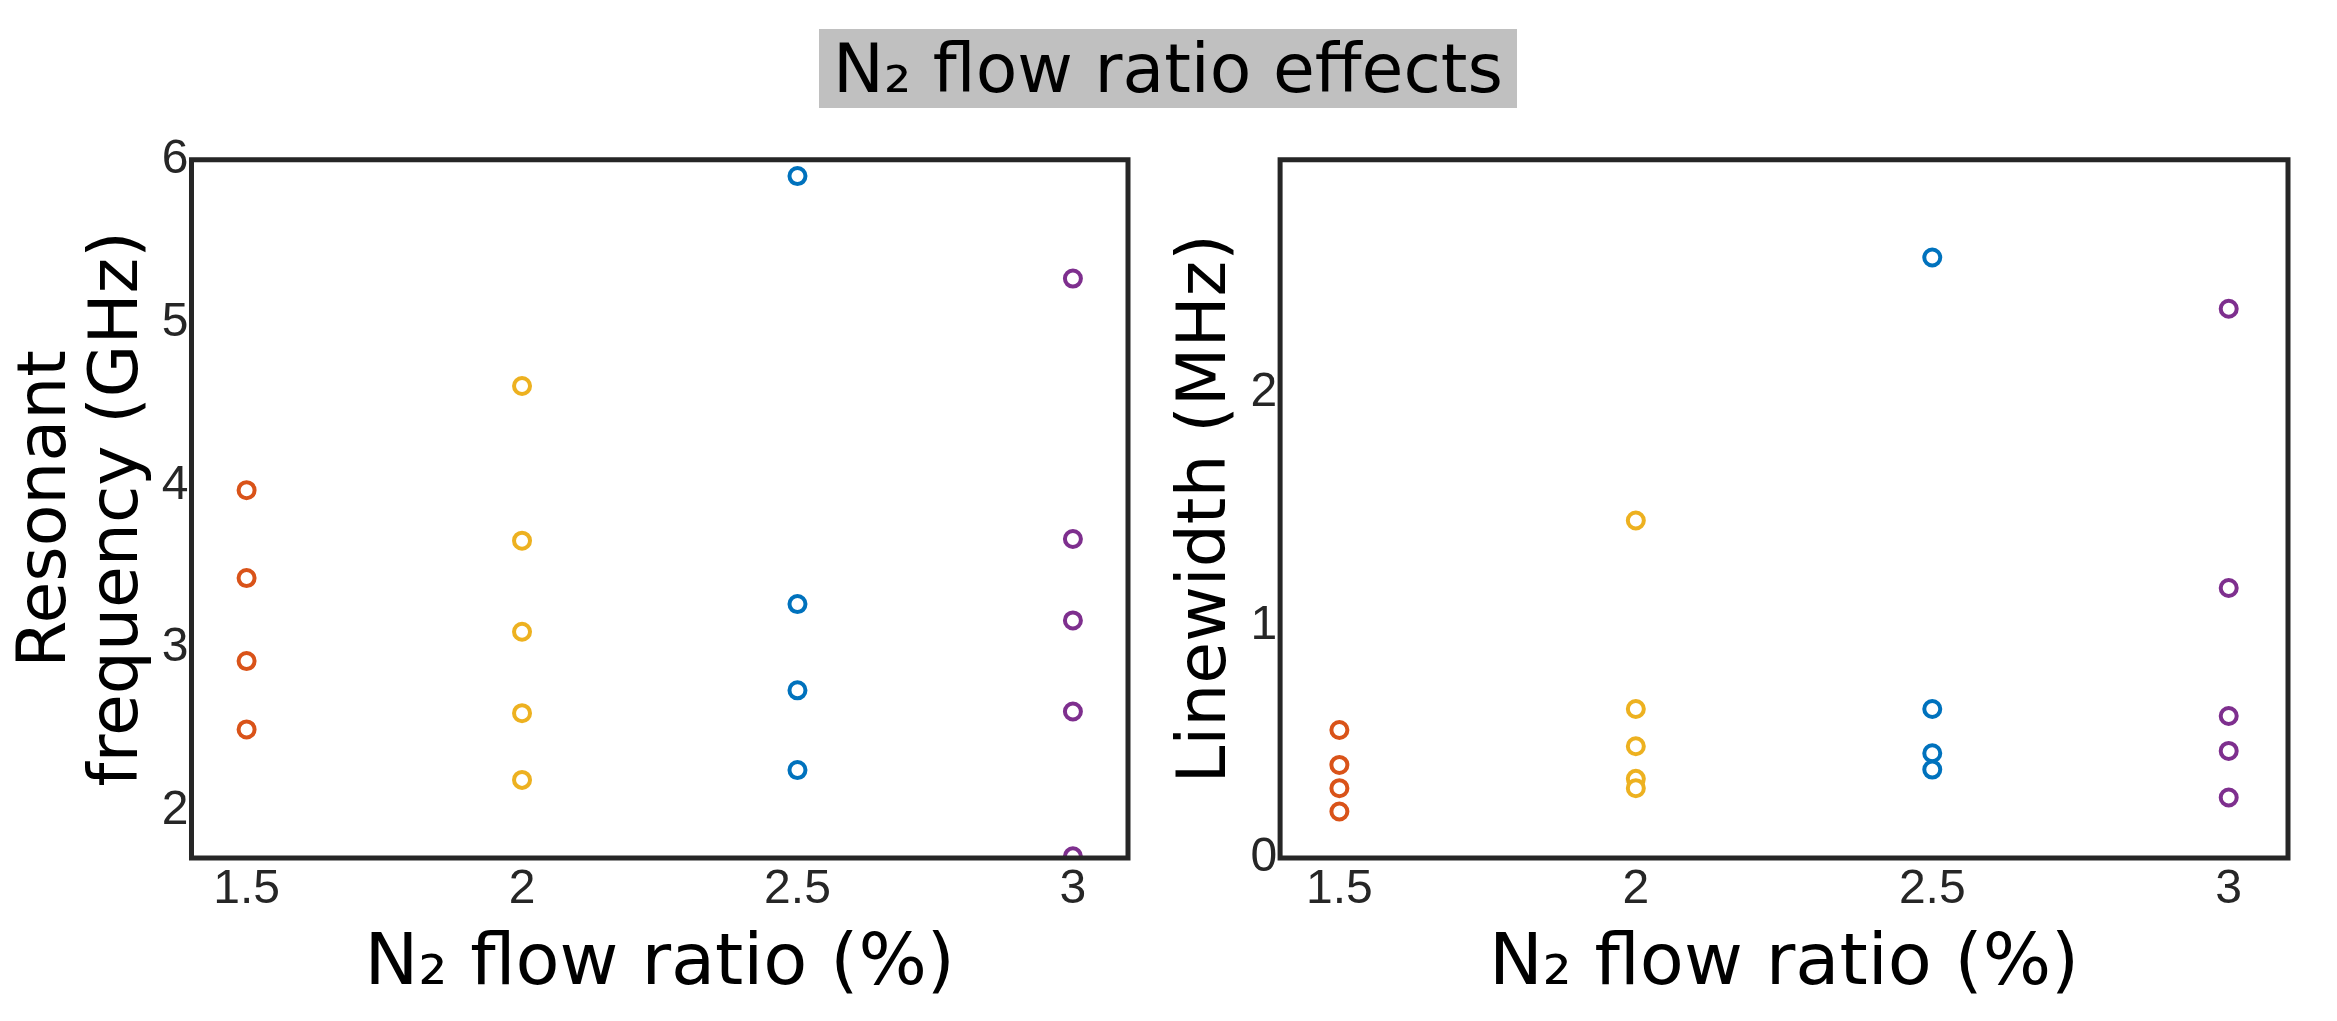 Image resolution: width=2337 pixels, height=1021 pixels. What do you see at coordinates (175, 482) in the screenshot?
I see `y-tick-label: 4` at bounding box center [175, 482].